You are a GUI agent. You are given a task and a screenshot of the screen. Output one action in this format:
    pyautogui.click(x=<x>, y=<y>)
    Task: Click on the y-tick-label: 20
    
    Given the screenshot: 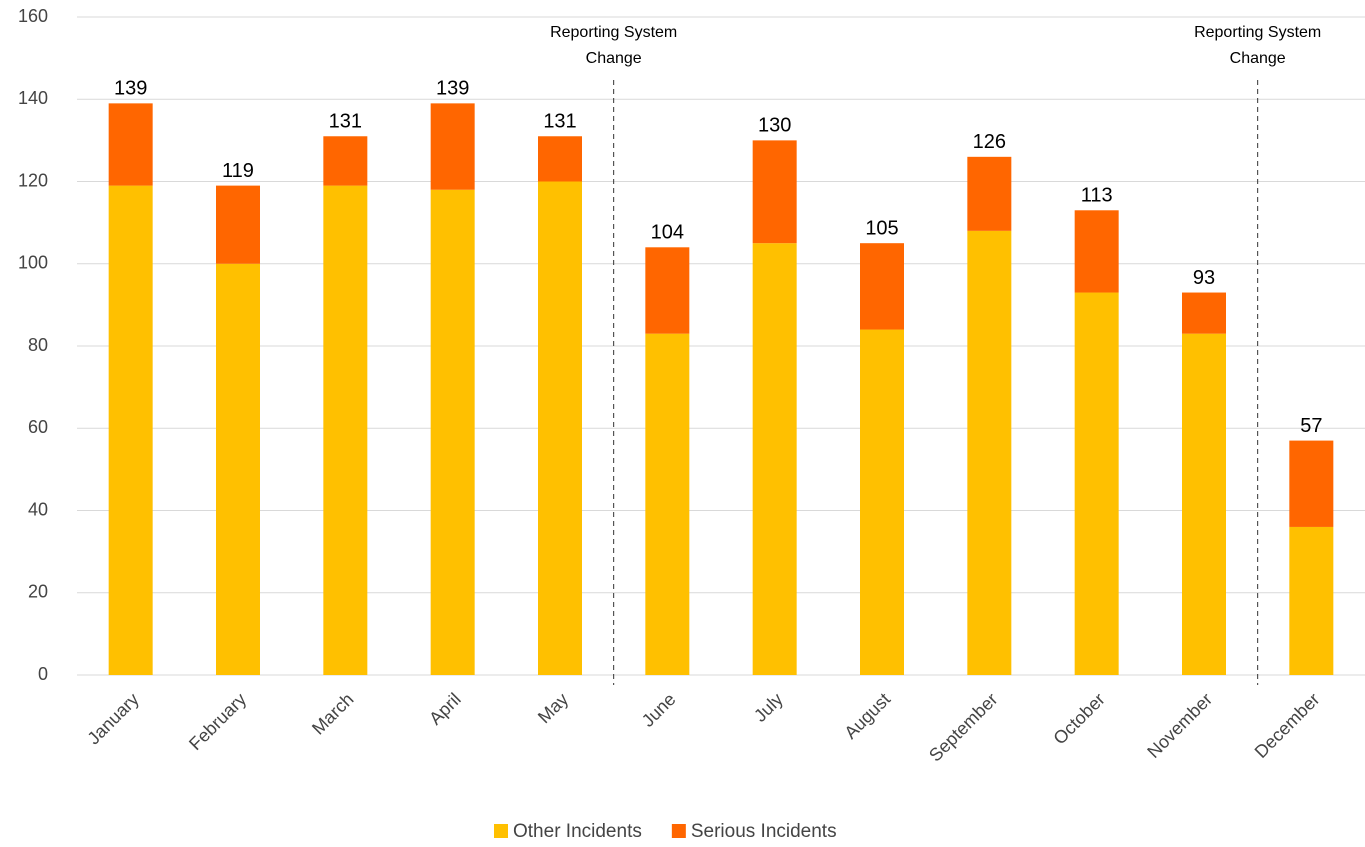 What is the action you would take?
    pyautogui.click(x=38, y=592)
    